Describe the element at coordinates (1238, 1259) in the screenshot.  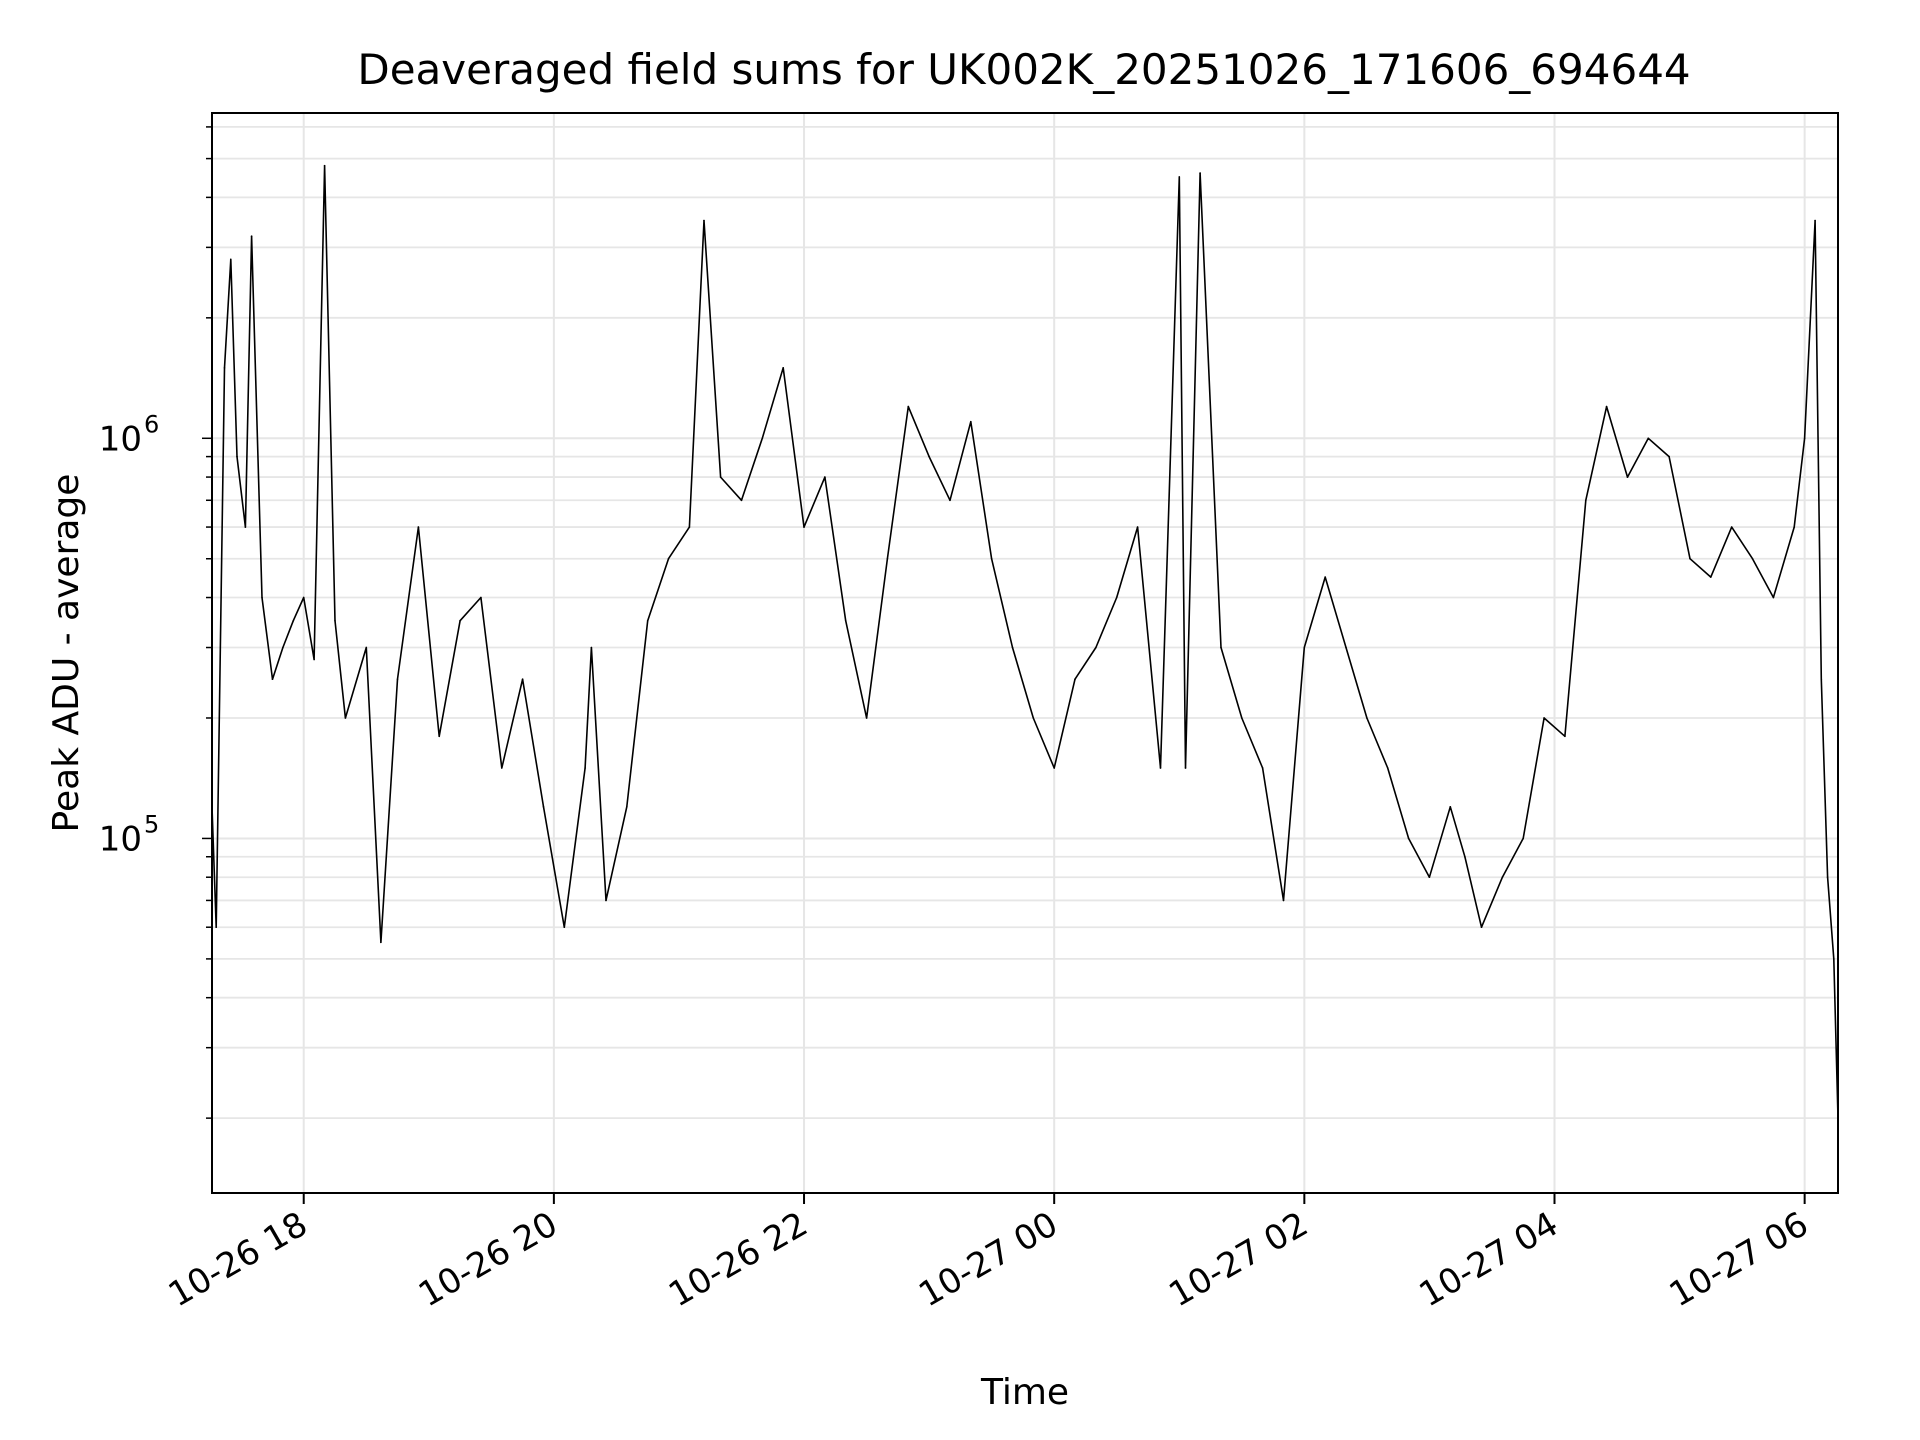
I see `x-tick-label: 10-27 02` at that location.